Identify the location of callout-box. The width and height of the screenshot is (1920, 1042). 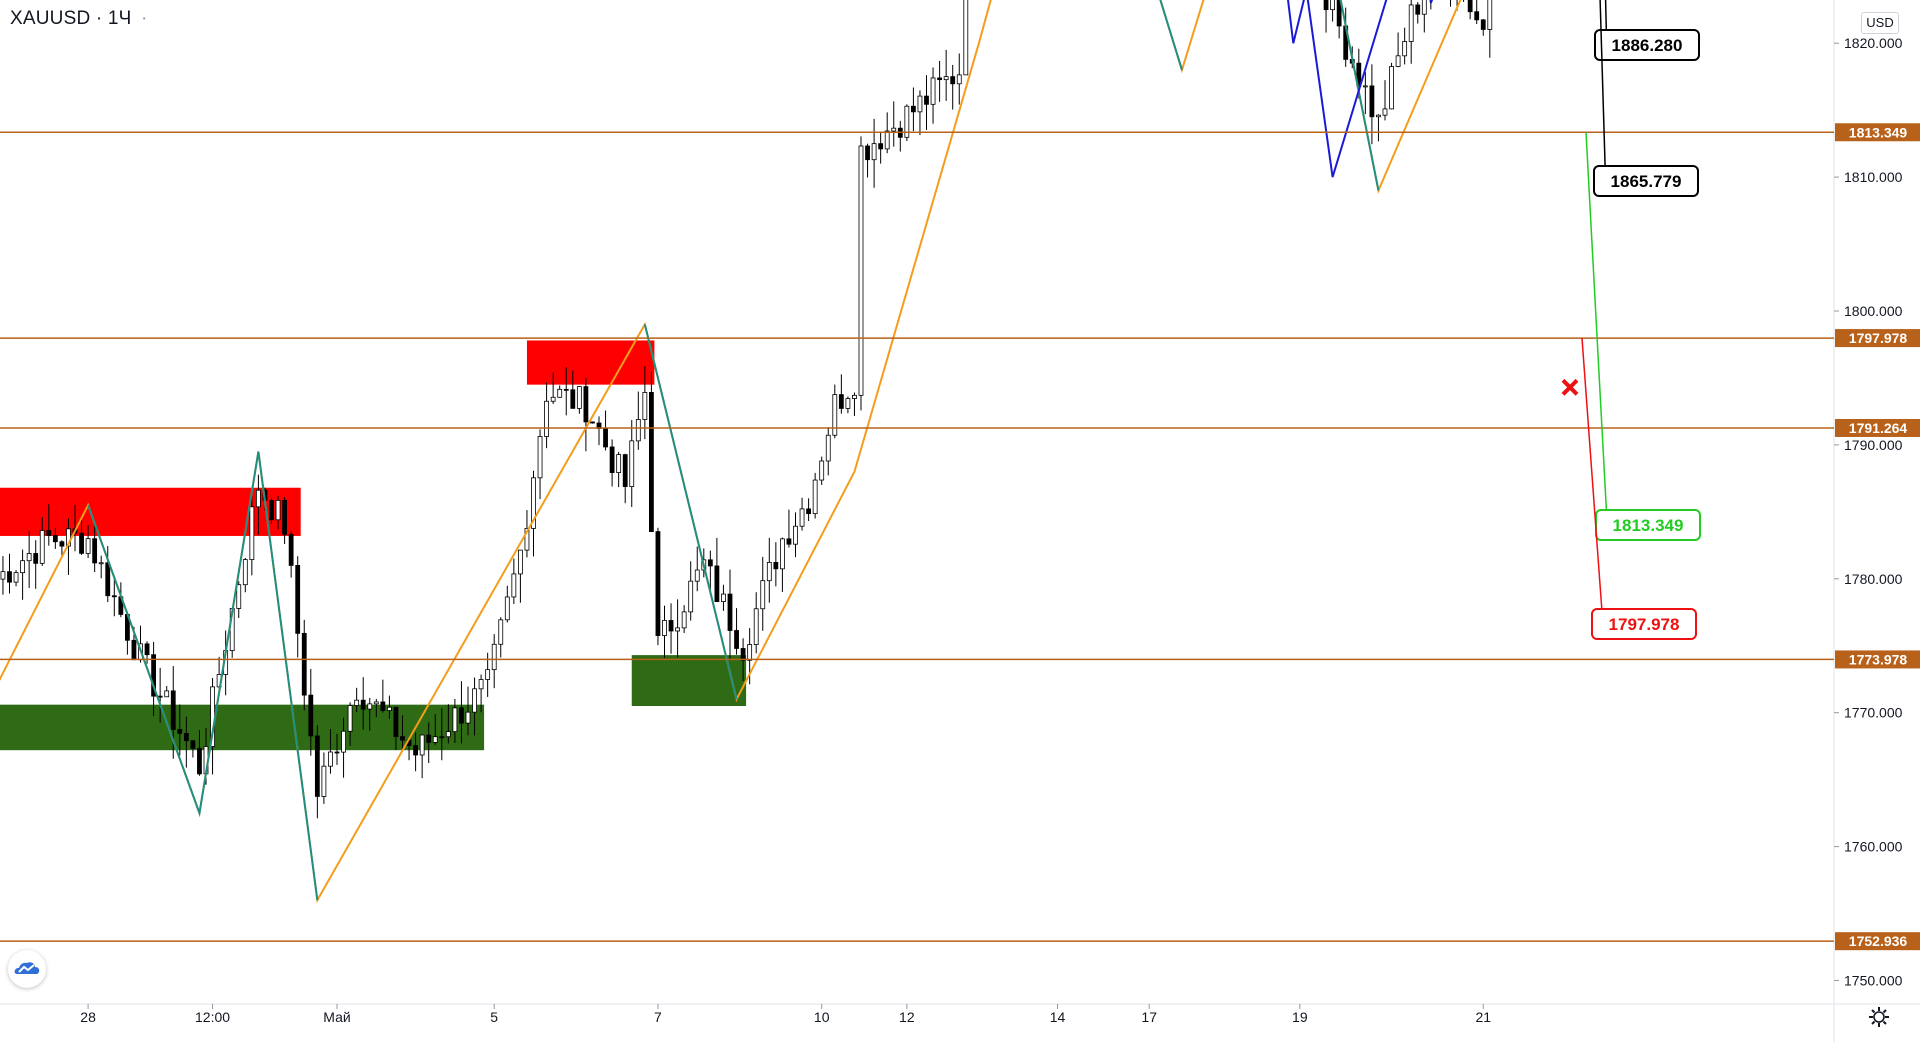
(1646, 181).